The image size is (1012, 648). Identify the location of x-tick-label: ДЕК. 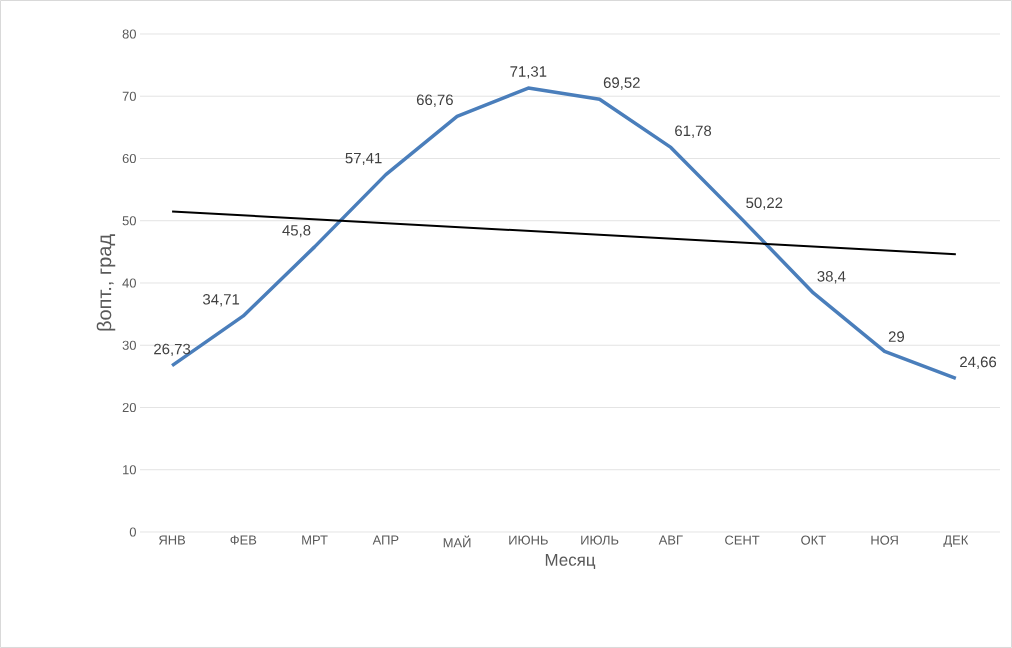
(956, 541).